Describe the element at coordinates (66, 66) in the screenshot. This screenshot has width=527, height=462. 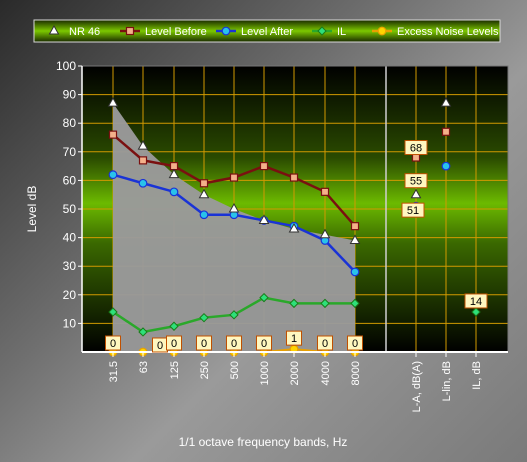
I see `y-tick-label: 100` at that location.